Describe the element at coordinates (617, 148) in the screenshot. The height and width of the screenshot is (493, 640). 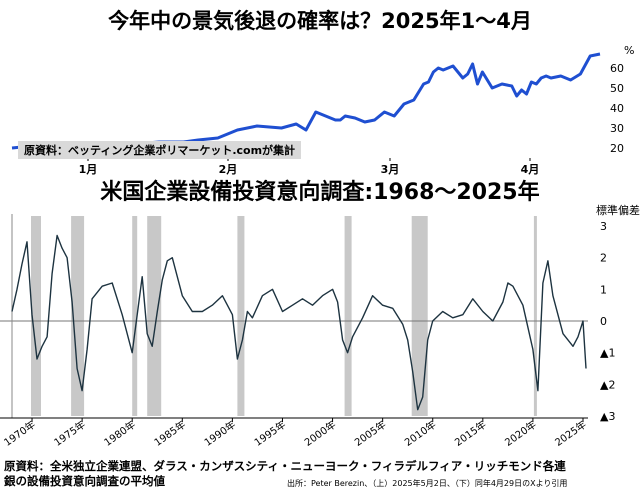
I see `top-y-tick-label: 20` at that location.